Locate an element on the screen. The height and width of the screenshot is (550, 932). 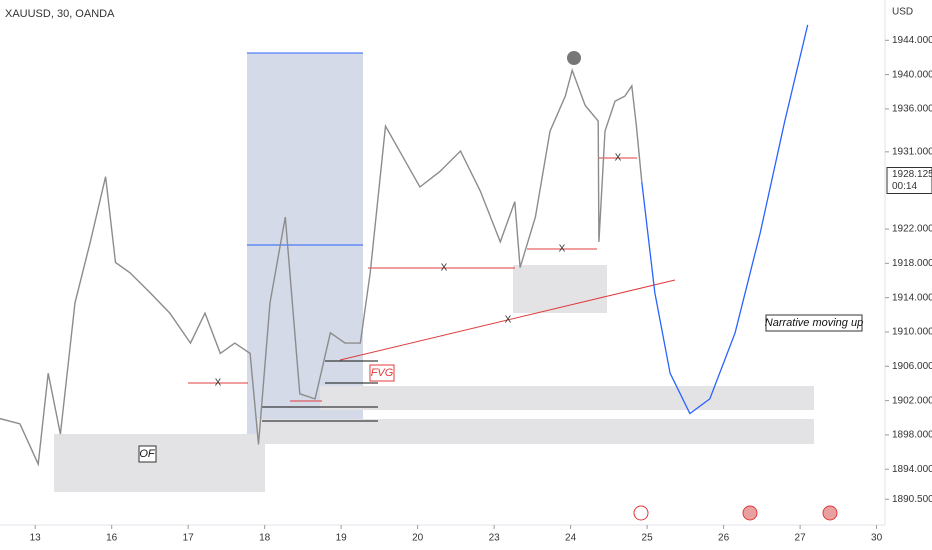
y-tick-label: 1940.000 is located at coordinates (912, 74).